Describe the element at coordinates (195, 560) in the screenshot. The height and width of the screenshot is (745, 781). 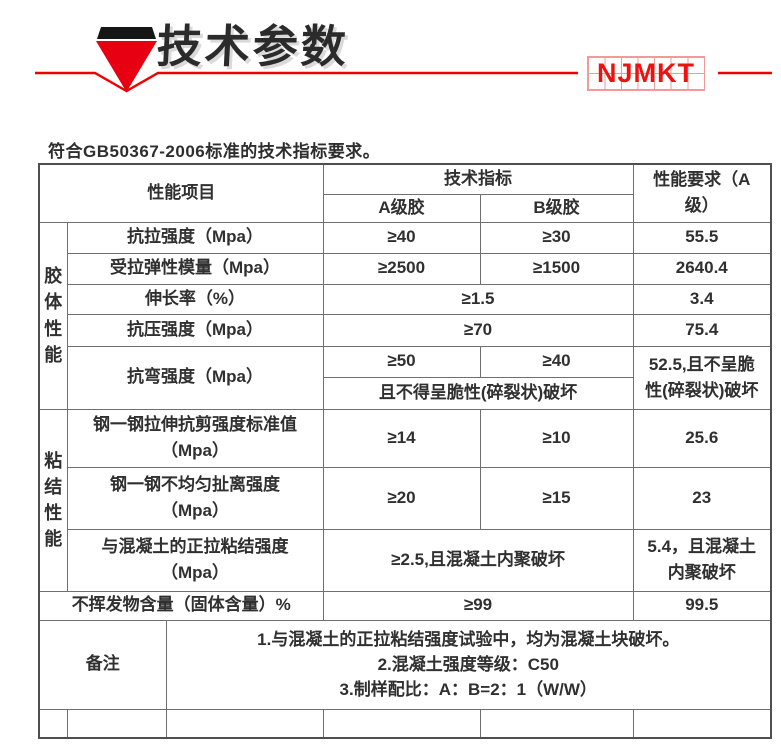
I see `label-concrete-bond: 与混凝土的正拉粘结强度 （Mpa）` at that location.